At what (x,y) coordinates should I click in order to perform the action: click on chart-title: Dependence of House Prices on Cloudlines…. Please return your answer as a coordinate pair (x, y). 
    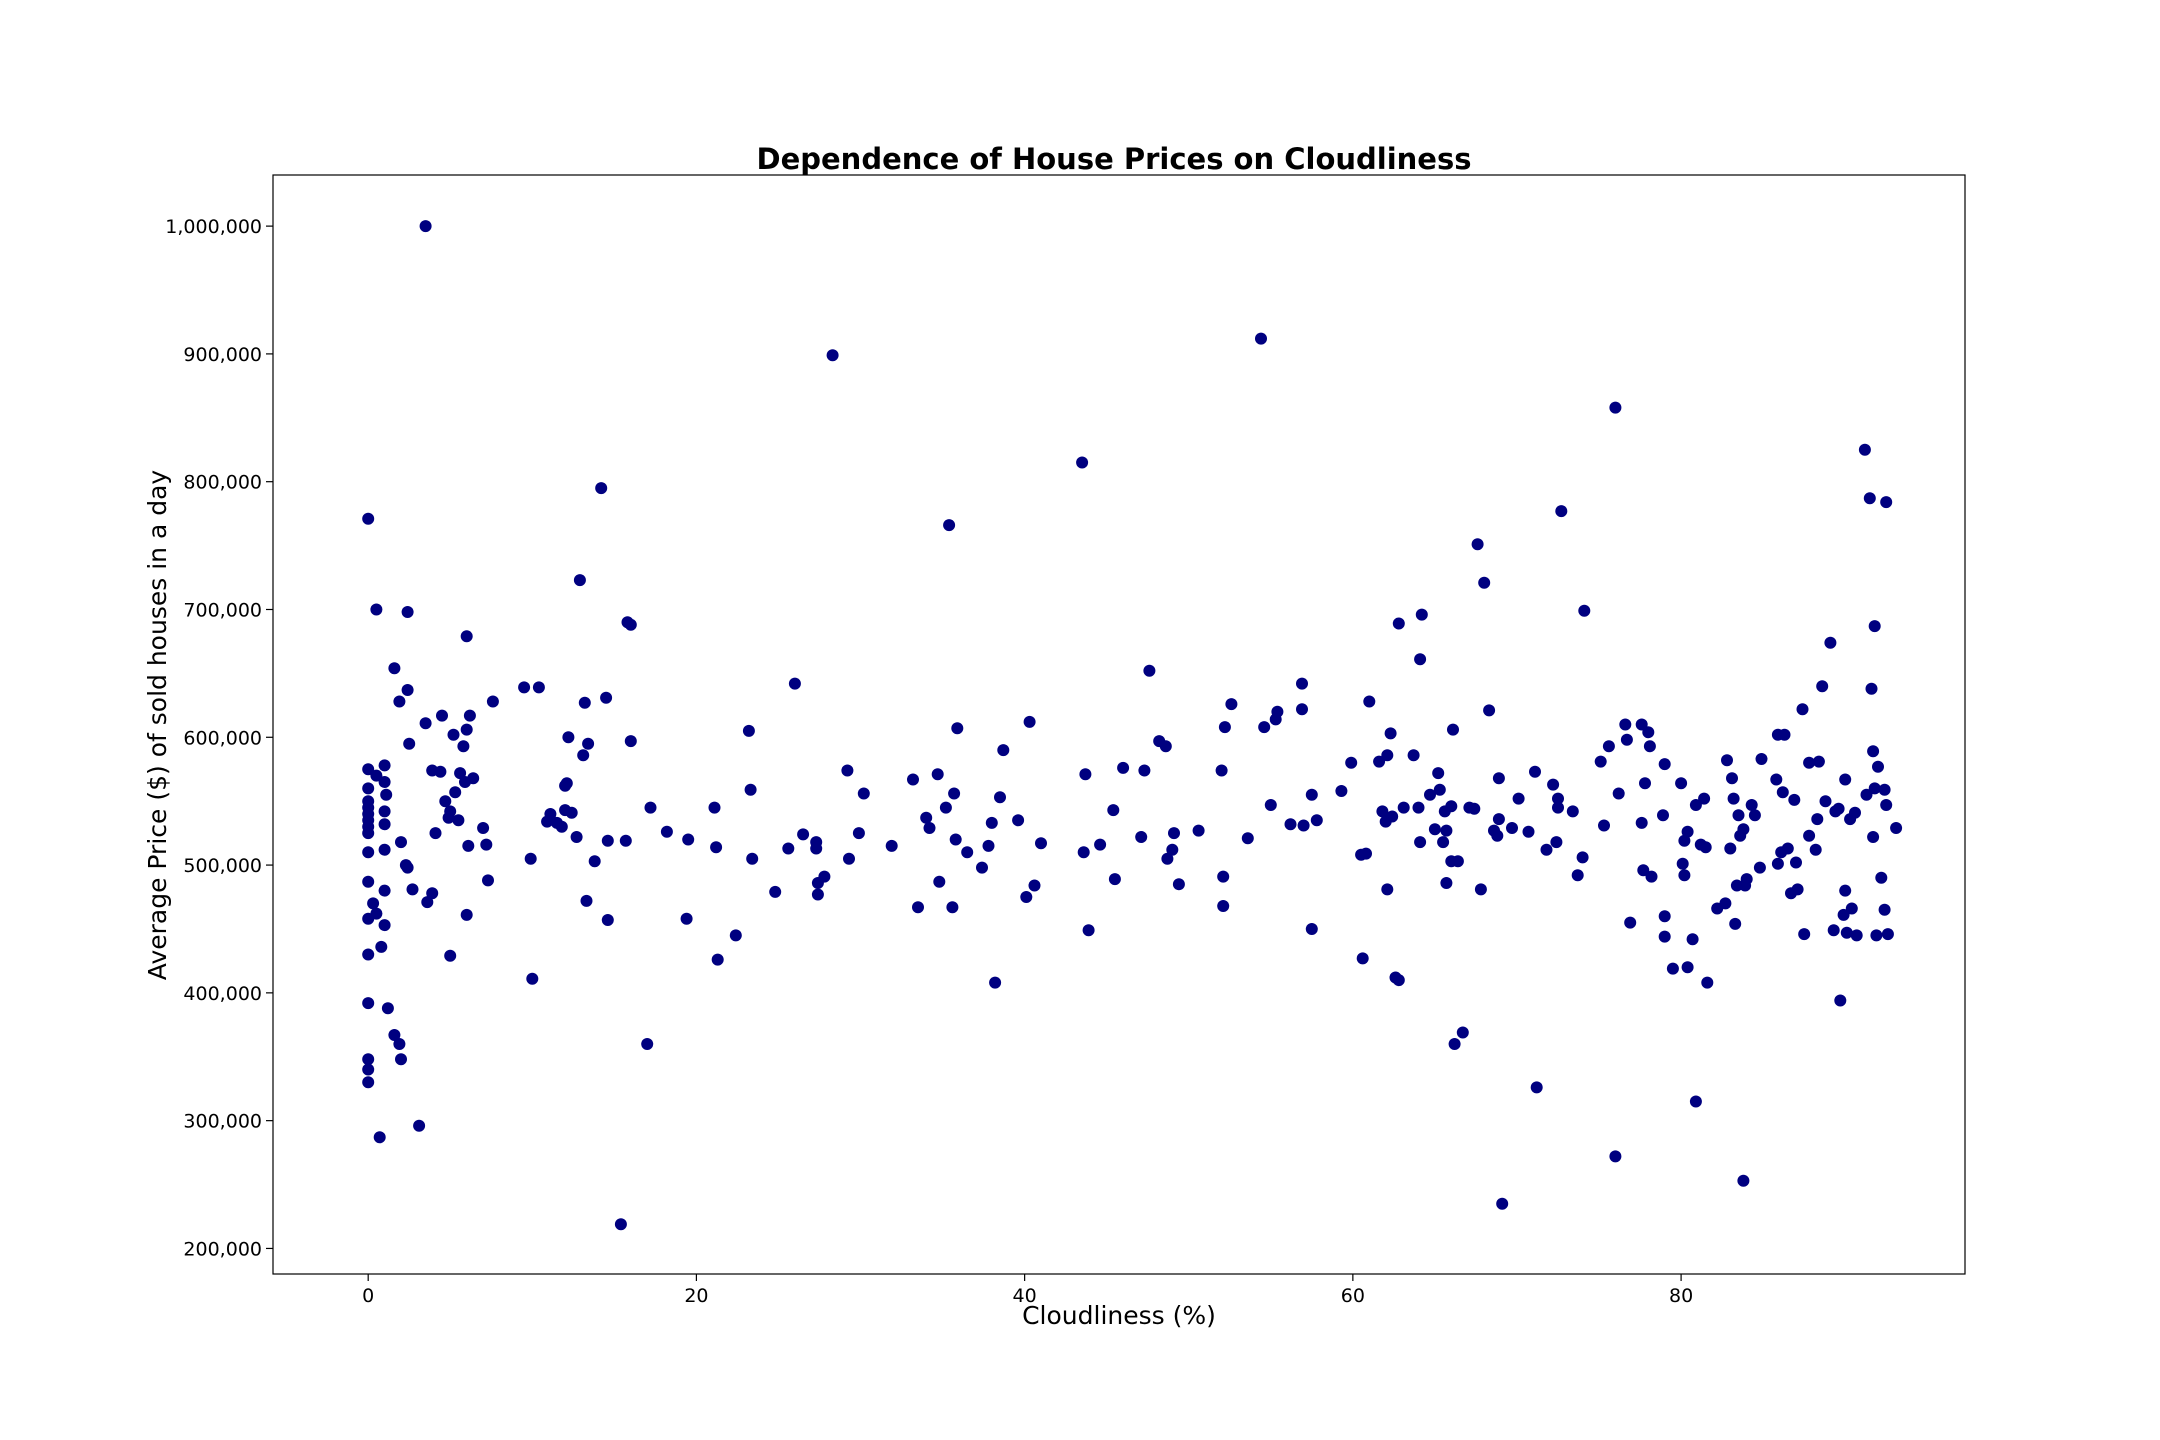
    Looking at the image, I should click on (1114, 159).